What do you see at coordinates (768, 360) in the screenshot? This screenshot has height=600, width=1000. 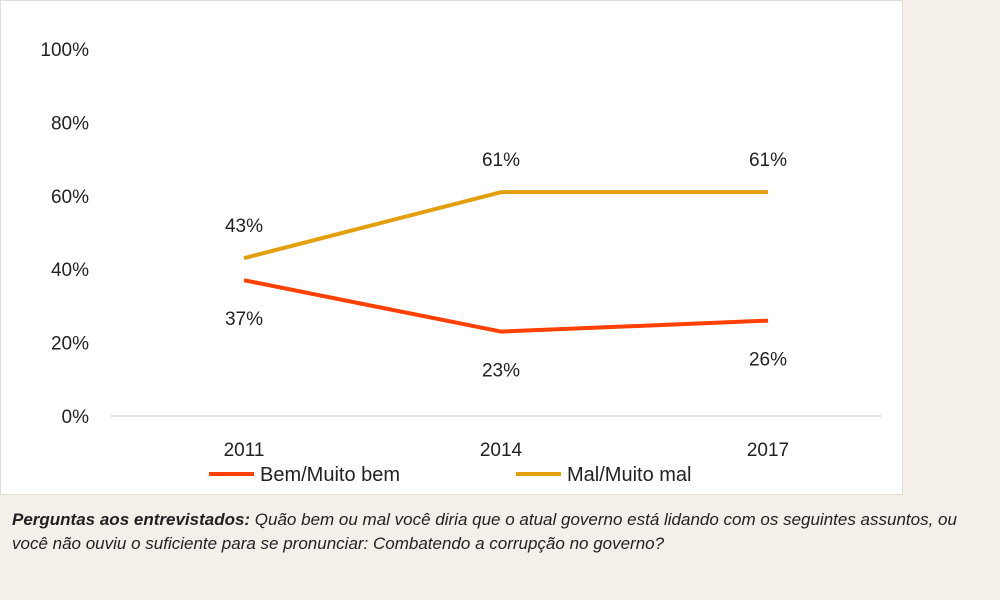 I see `data-label: 26%` at bounding box center [768, 360].